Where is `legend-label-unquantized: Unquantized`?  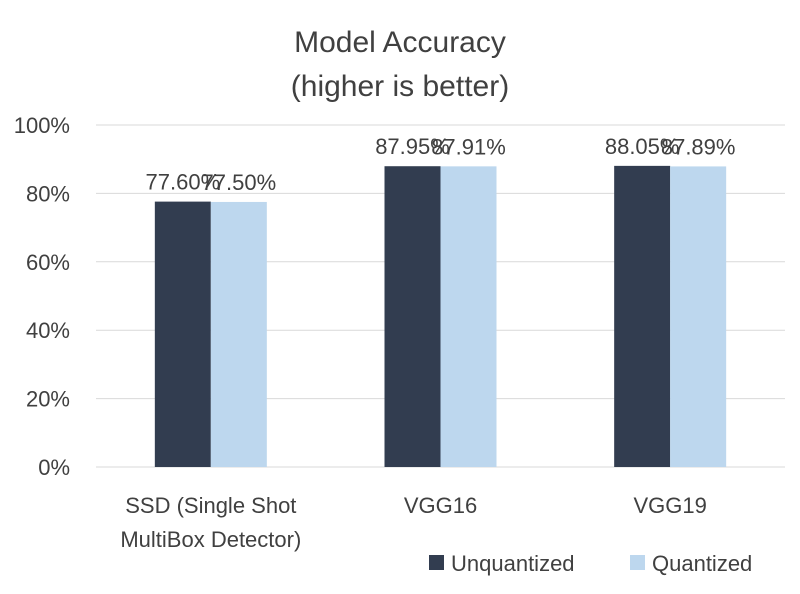
legend-label-unquantized: Unquantized is located at coordinates (513, 563).